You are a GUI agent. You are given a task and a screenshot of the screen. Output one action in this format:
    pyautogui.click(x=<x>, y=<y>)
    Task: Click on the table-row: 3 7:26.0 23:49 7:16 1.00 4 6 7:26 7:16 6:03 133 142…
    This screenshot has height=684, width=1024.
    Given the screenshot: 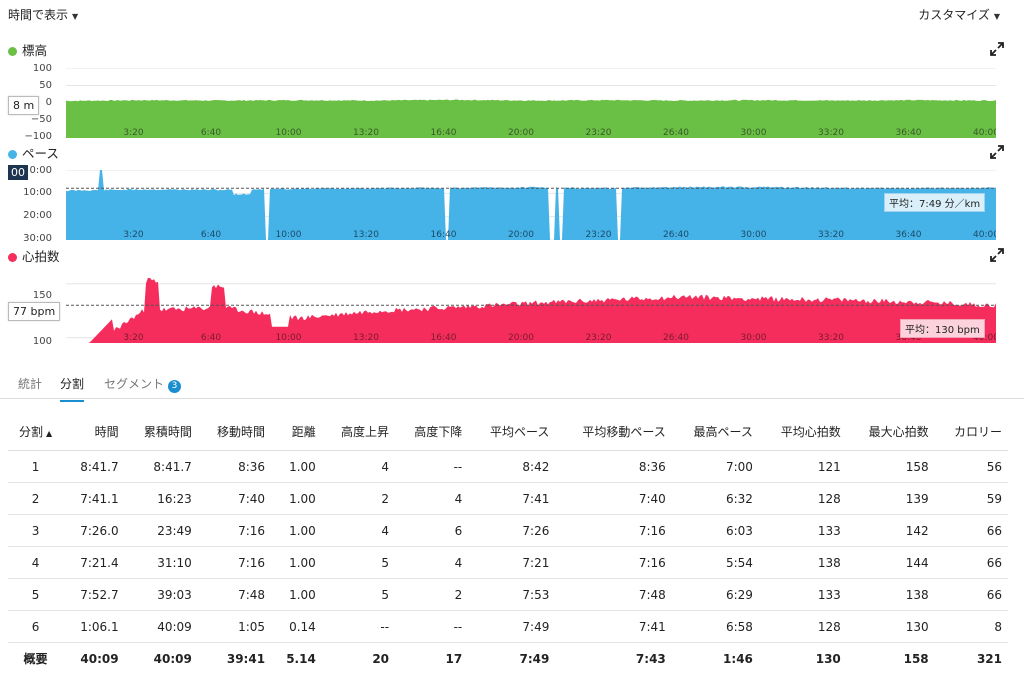 What is the action you would take?
    pyautogui.click(x=508, y=530)
    